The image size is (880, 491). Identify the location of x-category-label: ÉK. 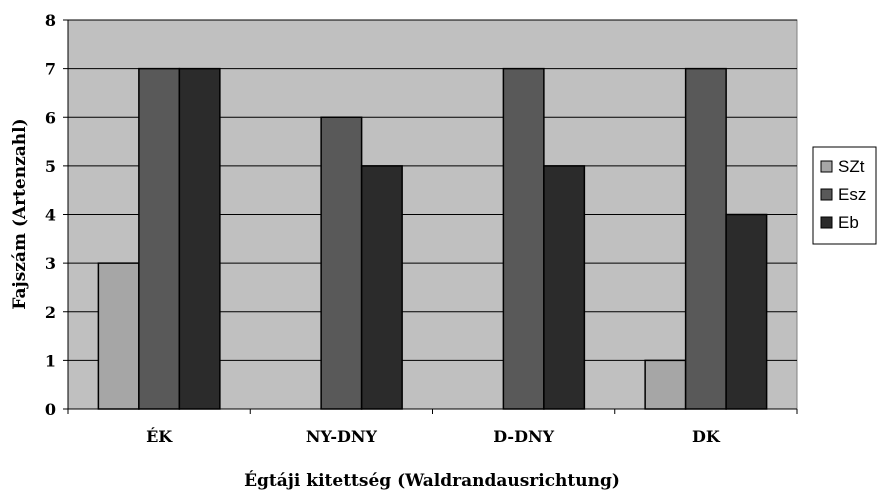
(159, 436).